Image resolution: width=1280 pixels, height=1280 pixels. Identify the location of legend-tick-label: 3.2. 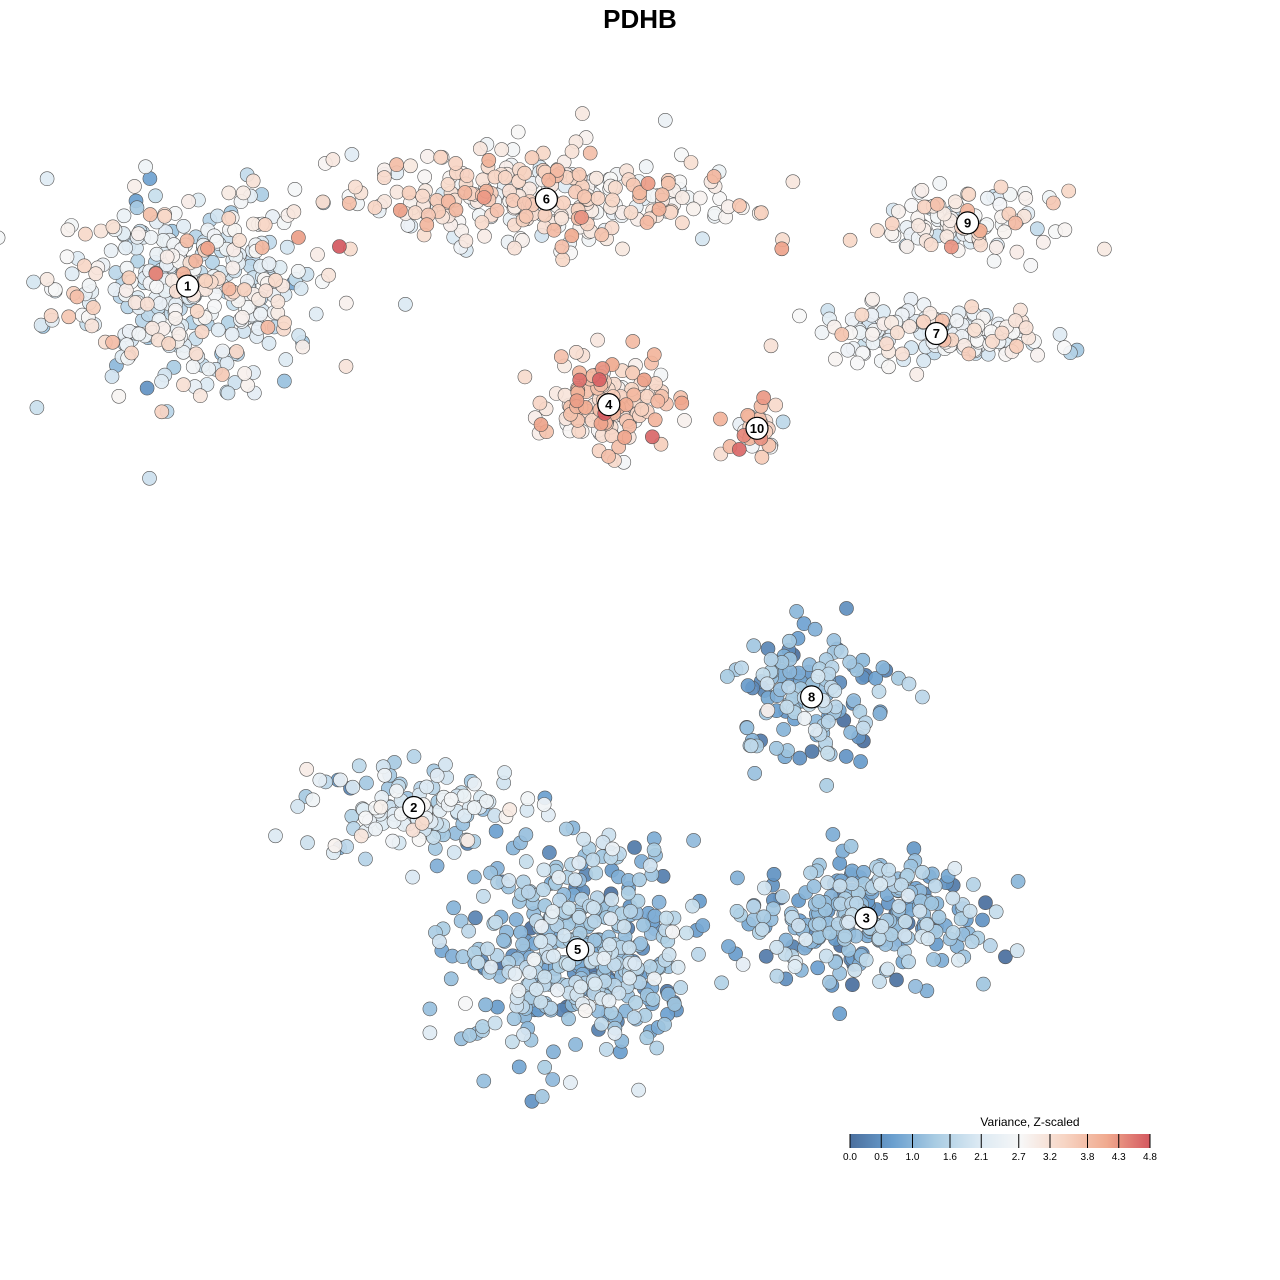
(1050, 1157).